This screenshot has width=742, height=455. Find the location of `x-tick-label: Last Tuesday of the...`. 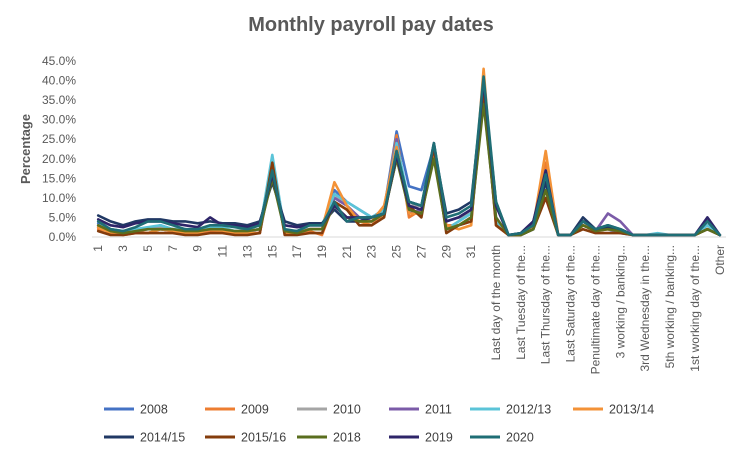

x-tick-label: Last Tuesday of the... is located at coordinates (521, 302).